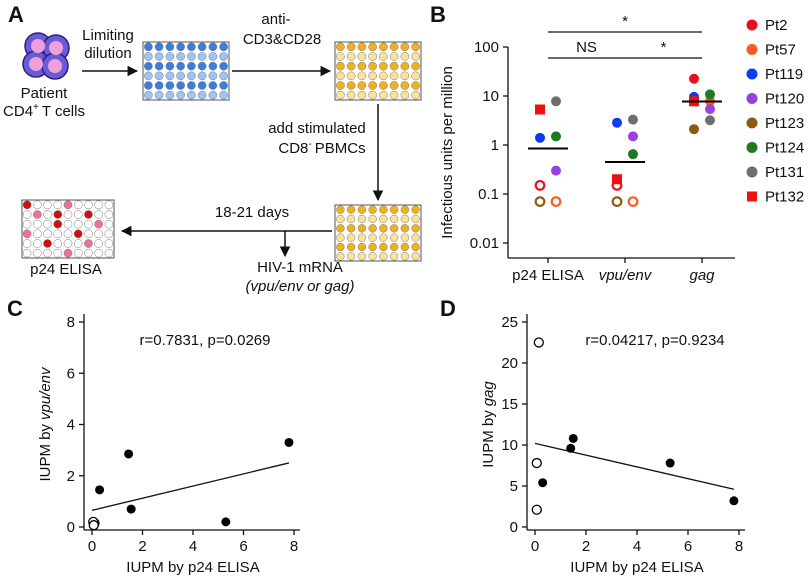 The height and width of the screenshot is (578, 810). Describe the element at coordinates (784, 74) in the screenshot. I see `legend-label: Pt119` at that location.